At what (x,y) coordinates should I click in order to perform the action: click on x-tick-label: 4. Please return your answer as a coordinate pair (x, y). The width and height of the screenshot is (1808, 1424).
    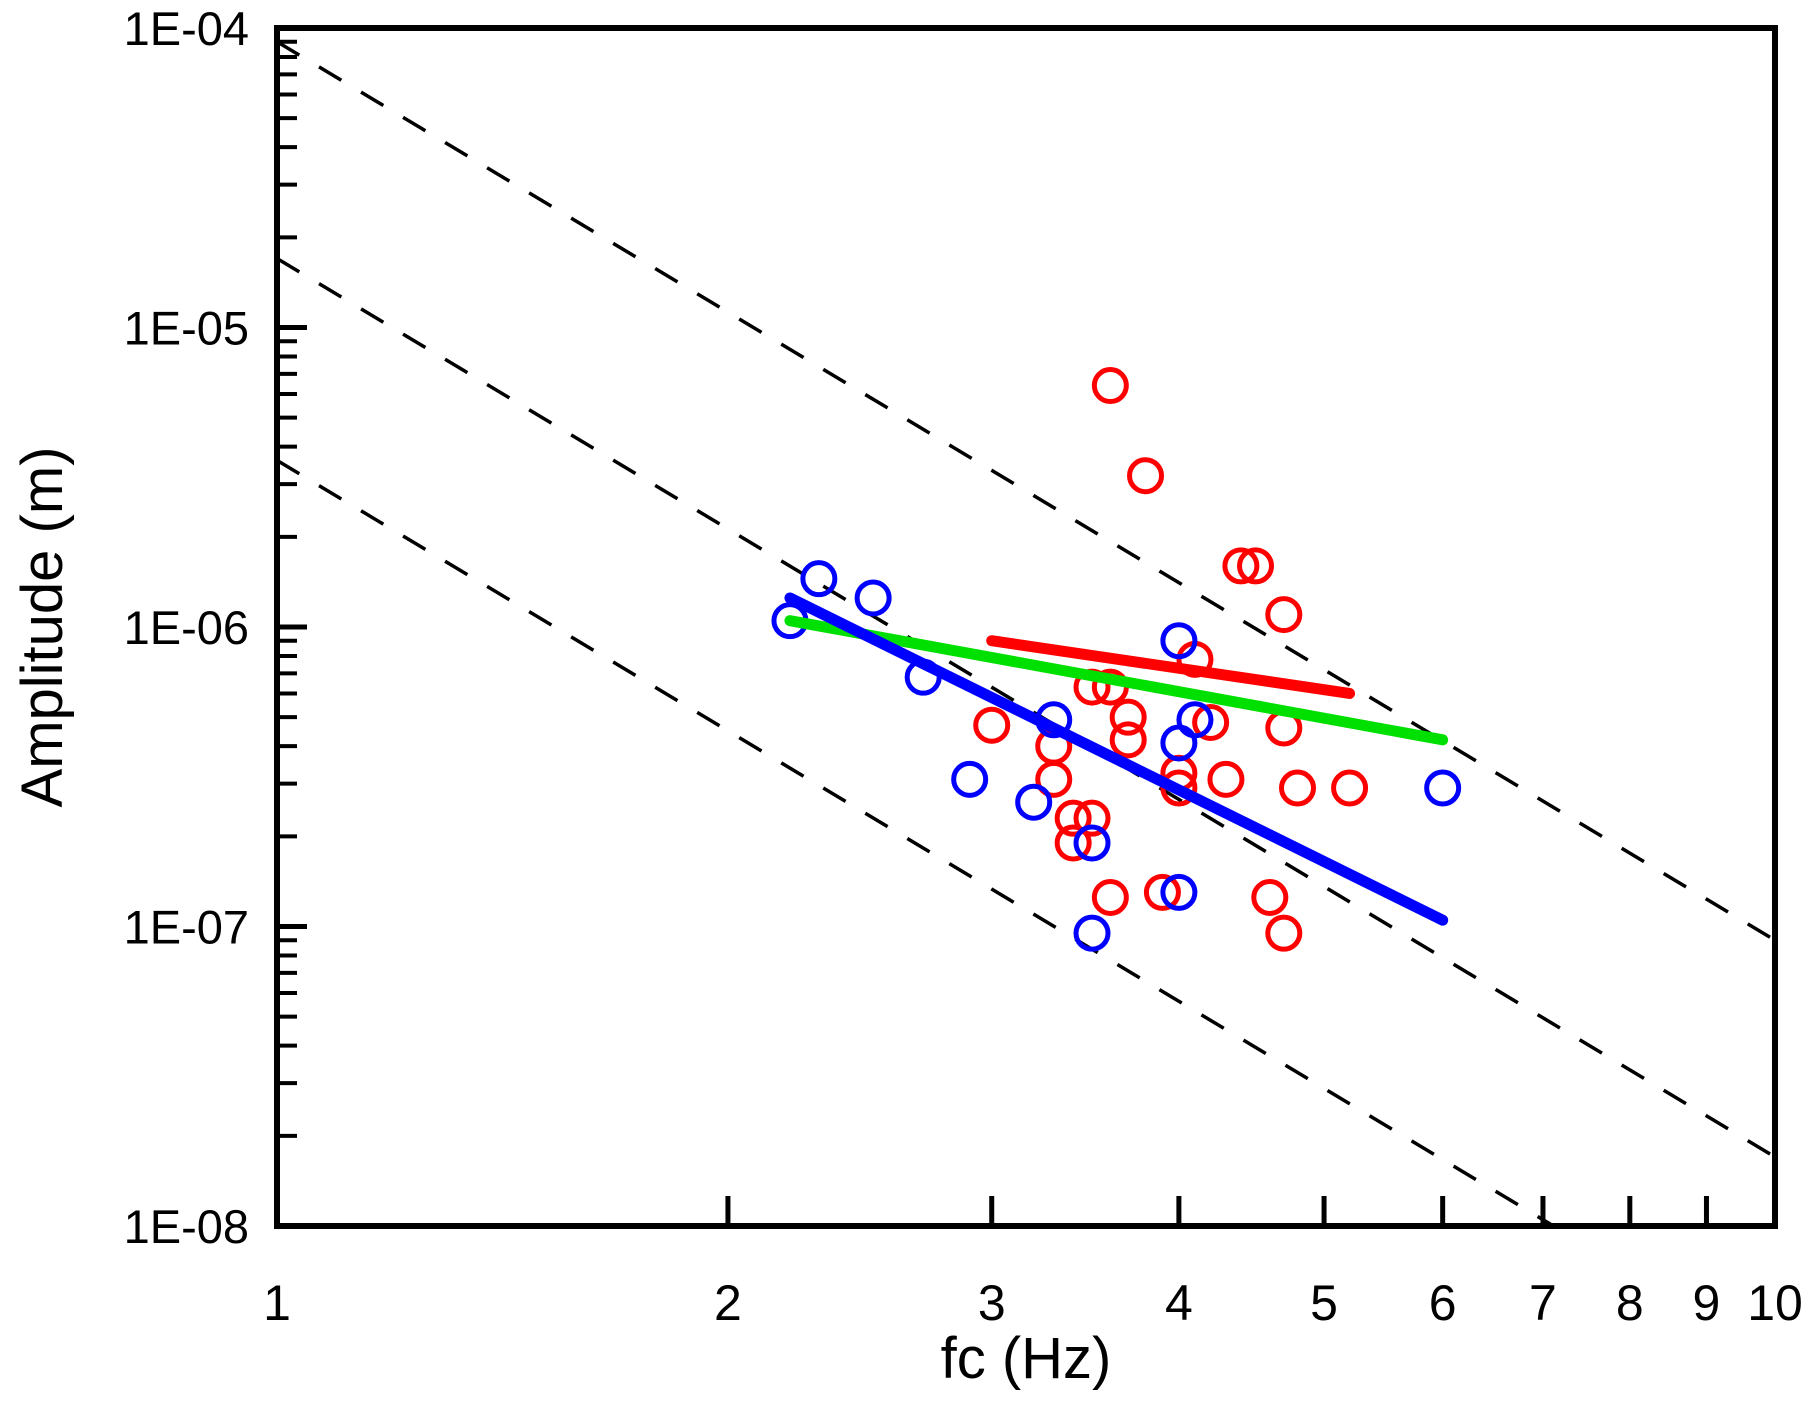
    Looking at the image, I should click on (1179, 1303).